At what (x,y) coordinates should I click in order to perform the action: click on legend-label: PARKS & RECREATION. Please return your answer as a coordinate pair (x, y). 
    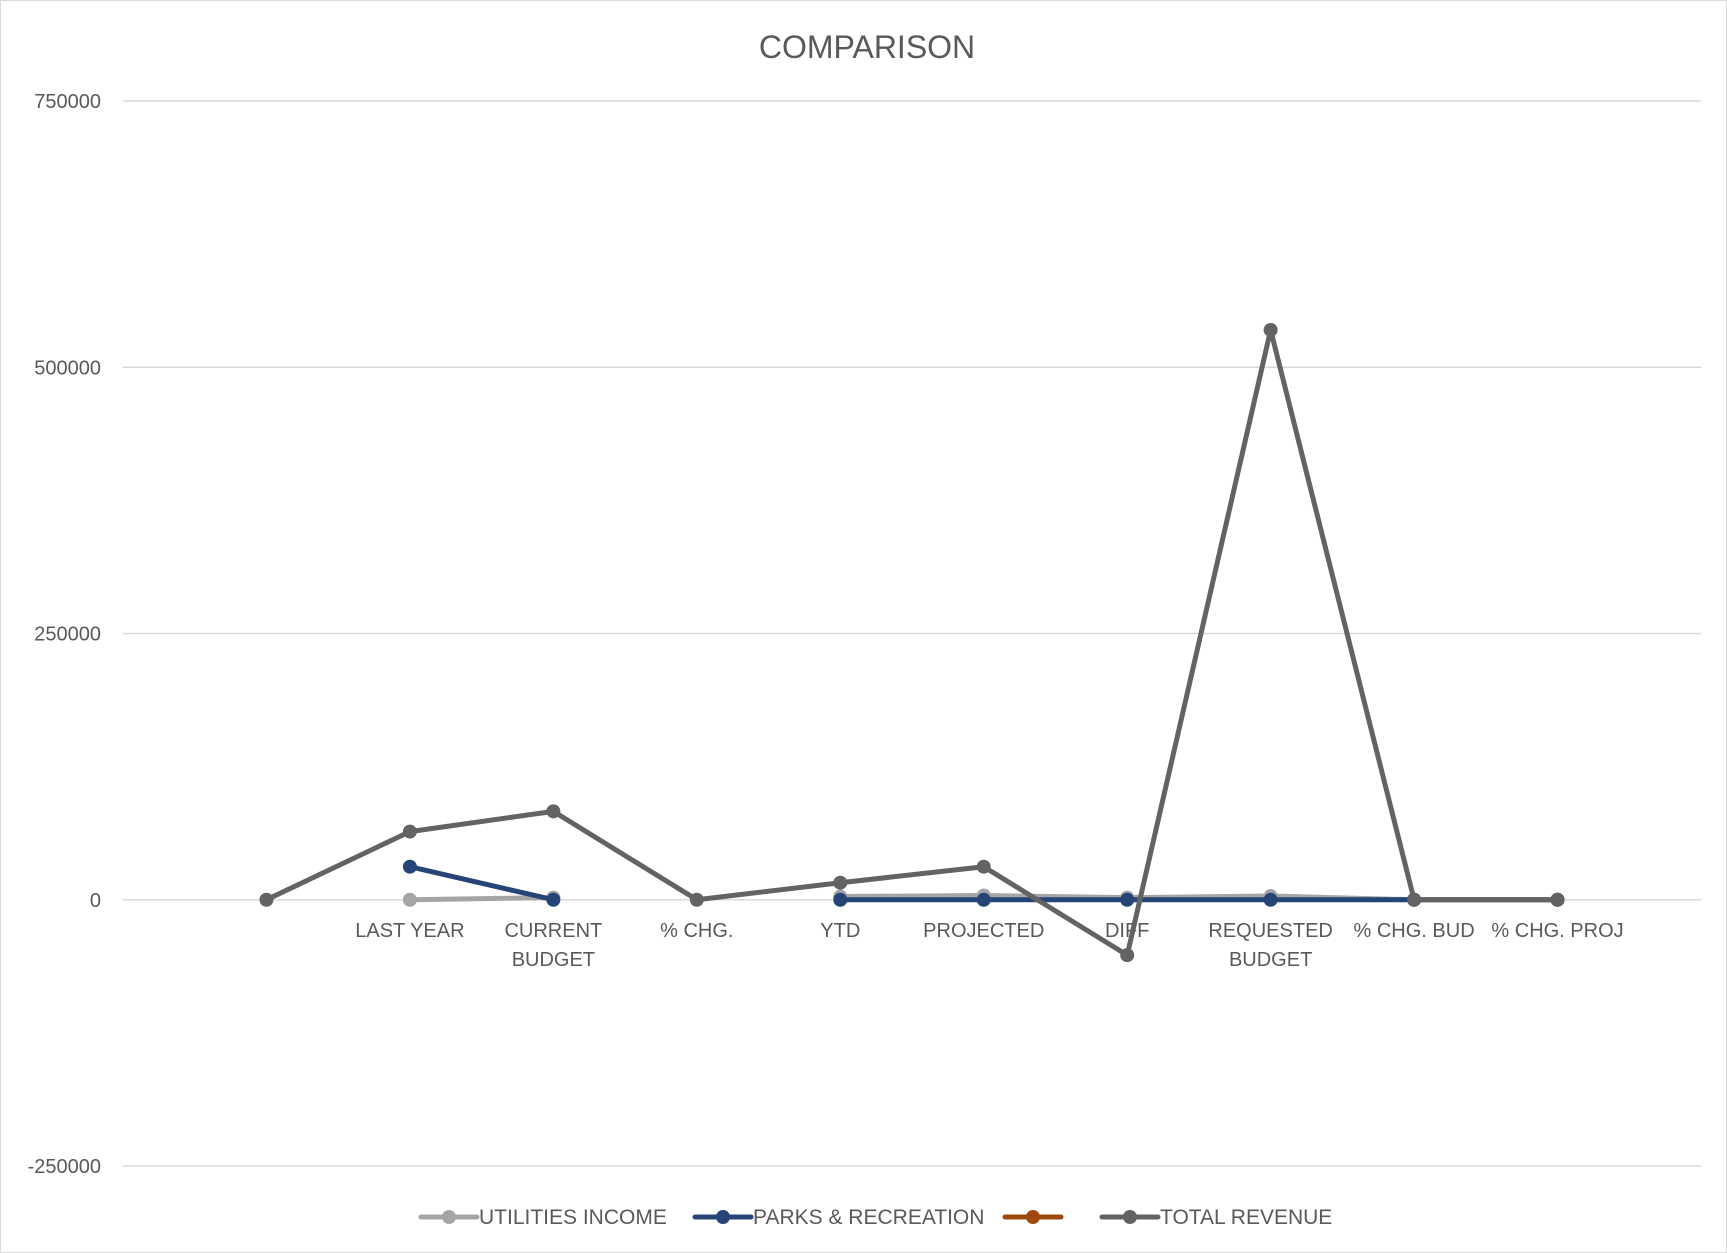
    Looking at the image, I should click on (868, 1217).